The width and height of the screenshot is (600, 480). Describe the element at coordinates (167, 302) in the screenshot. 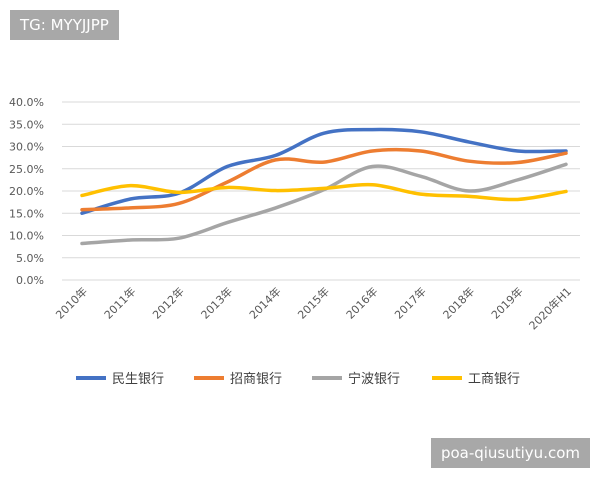

I see `x-tick-label: 2012年` at that location.